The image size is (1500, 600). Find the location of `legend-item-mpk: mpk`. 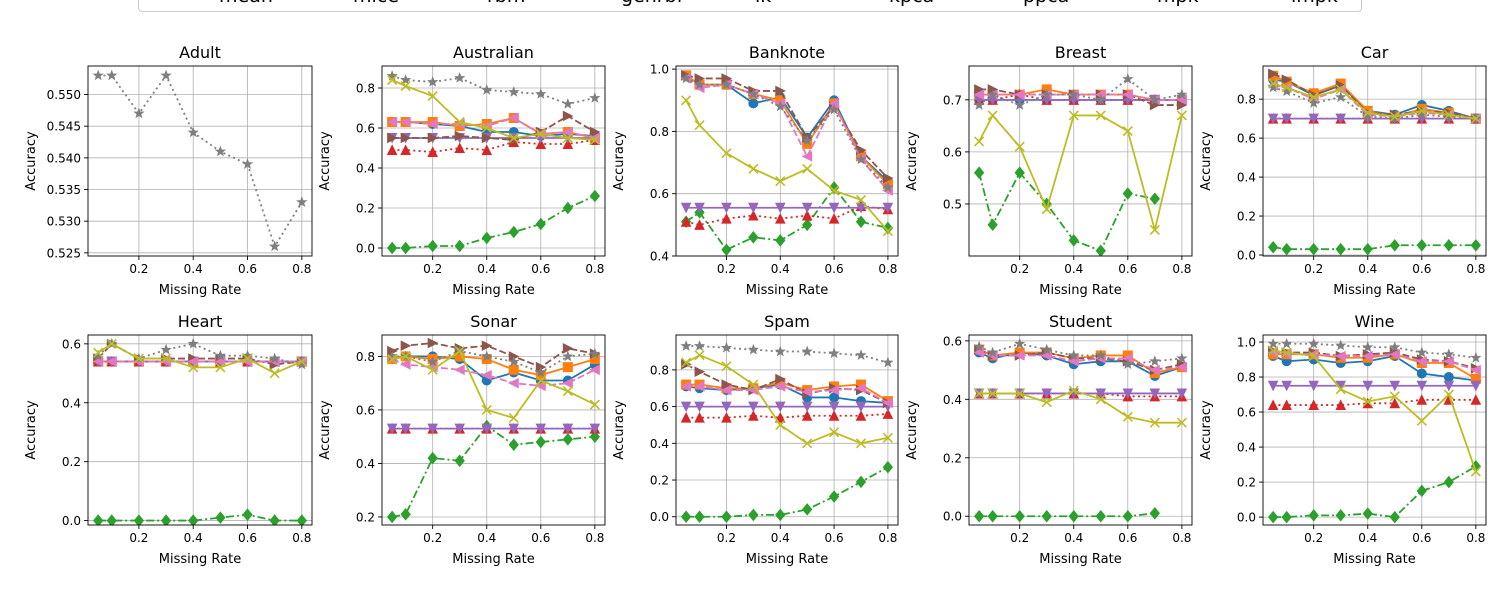

legend-item-mpk: mpk is located at coordinates (1145, 3).